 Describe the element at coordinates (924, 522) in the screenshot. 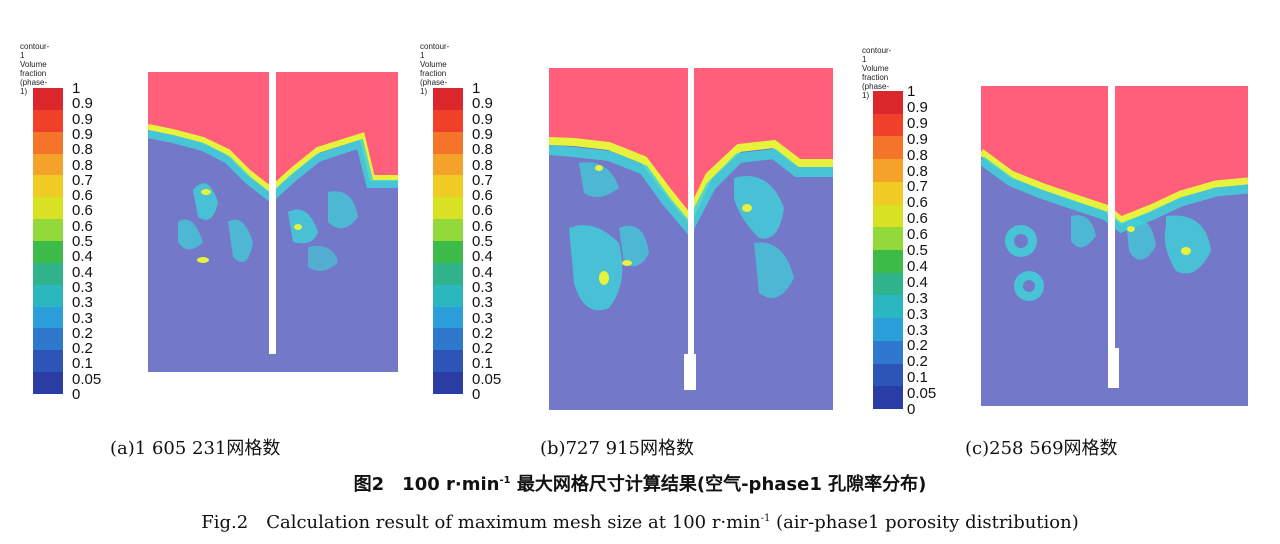

I see `caption-en-suffix: (air-phase1 porosity distribution)` at that location.